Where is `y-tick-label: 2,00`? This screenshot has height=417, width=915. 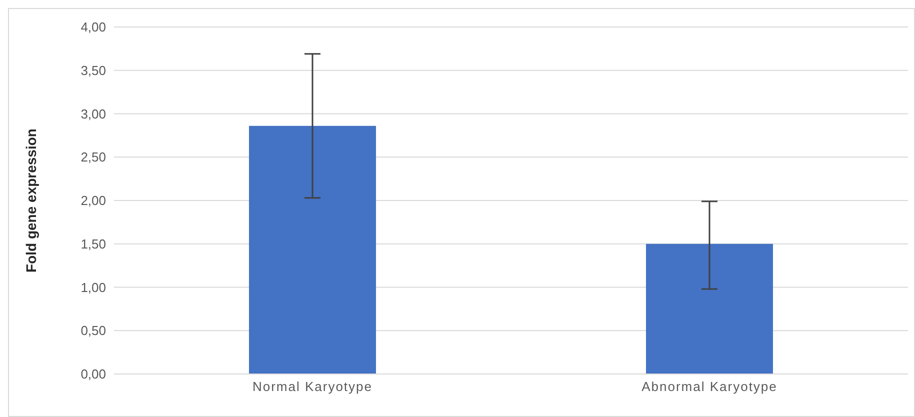 y-tick-label: 2,00 is located at coordinates (93, 200).